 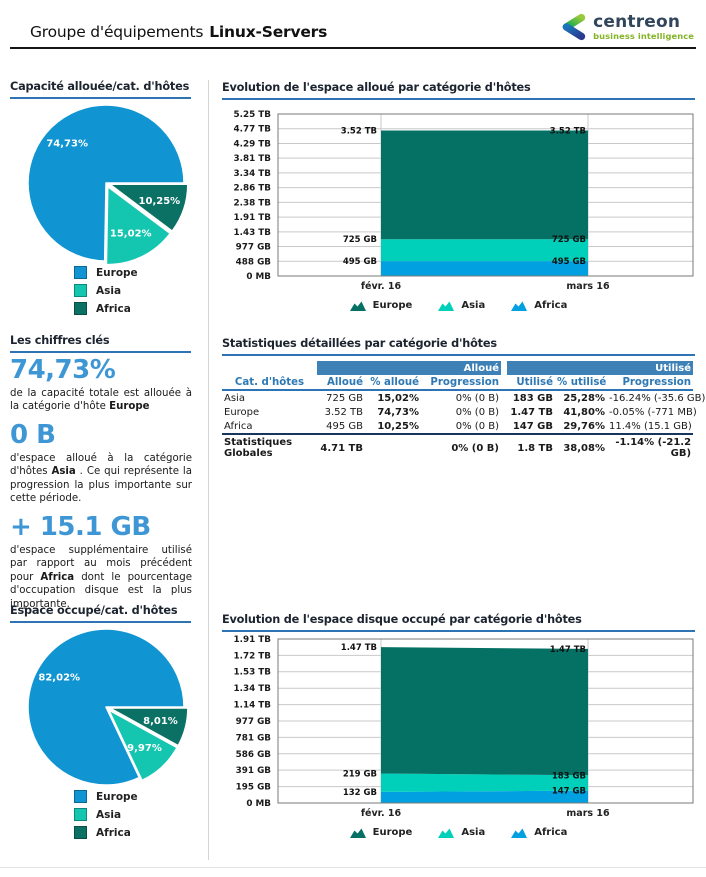 I want to click on pie-chart-svg: 10,25% 15,02% 74,73%, so click(x=108, y=185).